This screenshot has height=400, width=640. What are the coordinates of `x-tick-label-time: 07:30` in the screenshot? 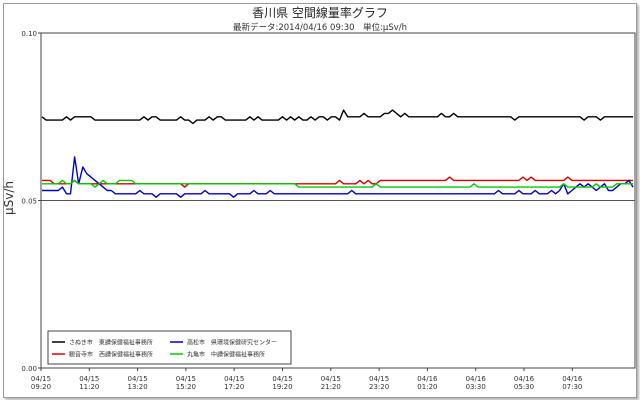 It's located at (572, 387).